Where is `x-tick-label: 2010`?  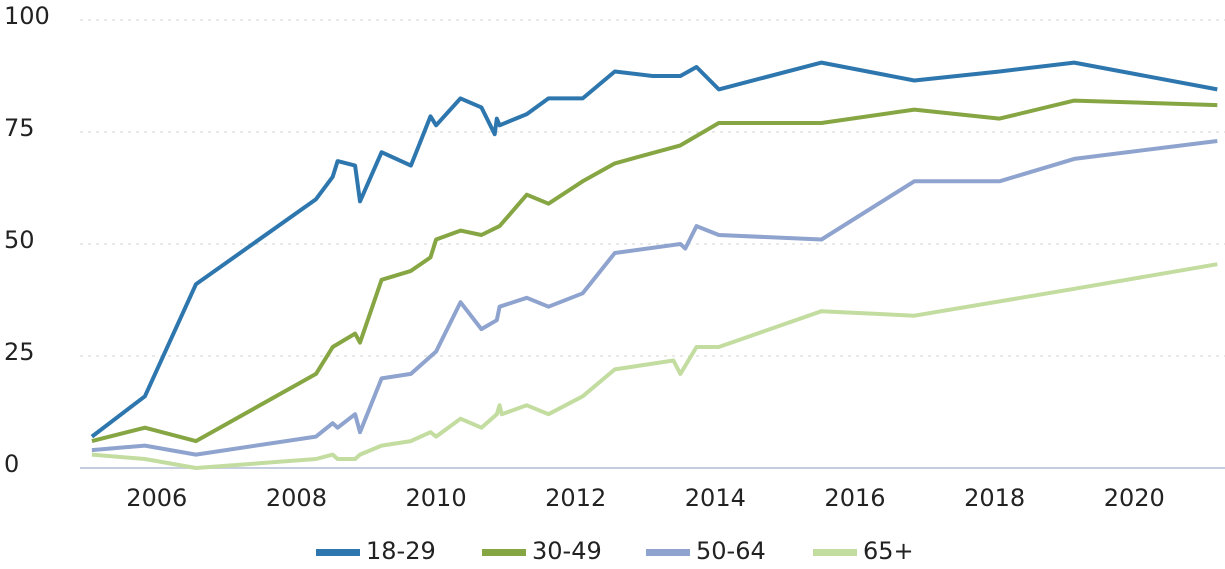 x-tick-label: 2010 is located at coordinates (436, 498).